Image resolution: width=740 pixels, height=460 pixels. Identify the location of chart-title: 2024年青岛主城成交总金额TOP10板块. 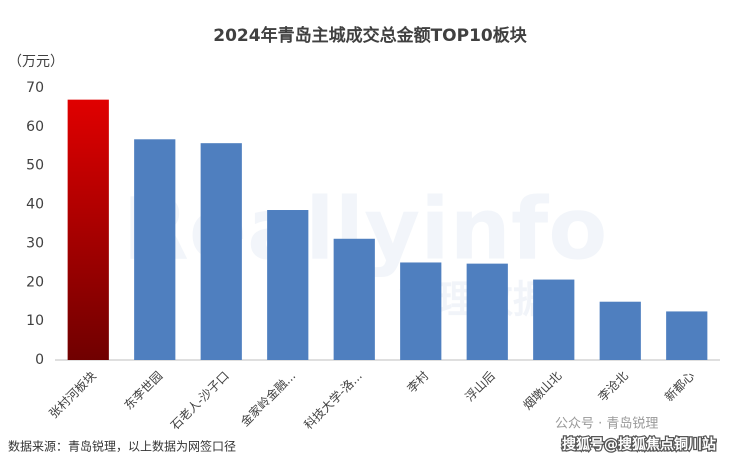
(370, 35).